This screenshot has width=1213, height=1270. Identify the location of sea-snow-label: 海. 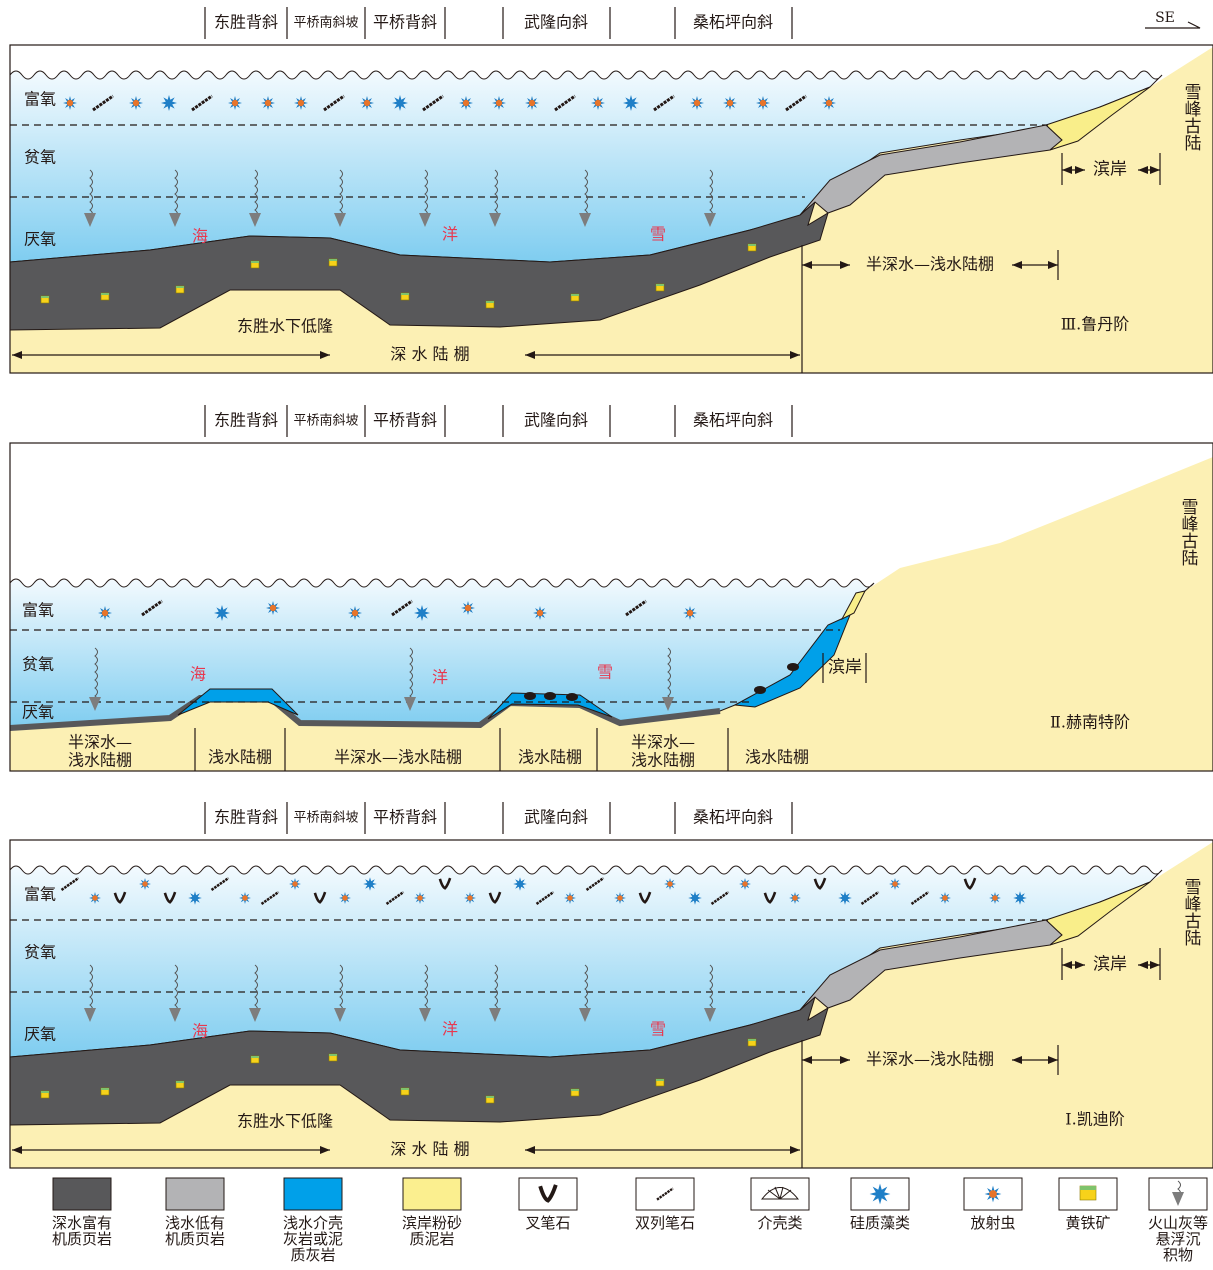
(200, 1031).